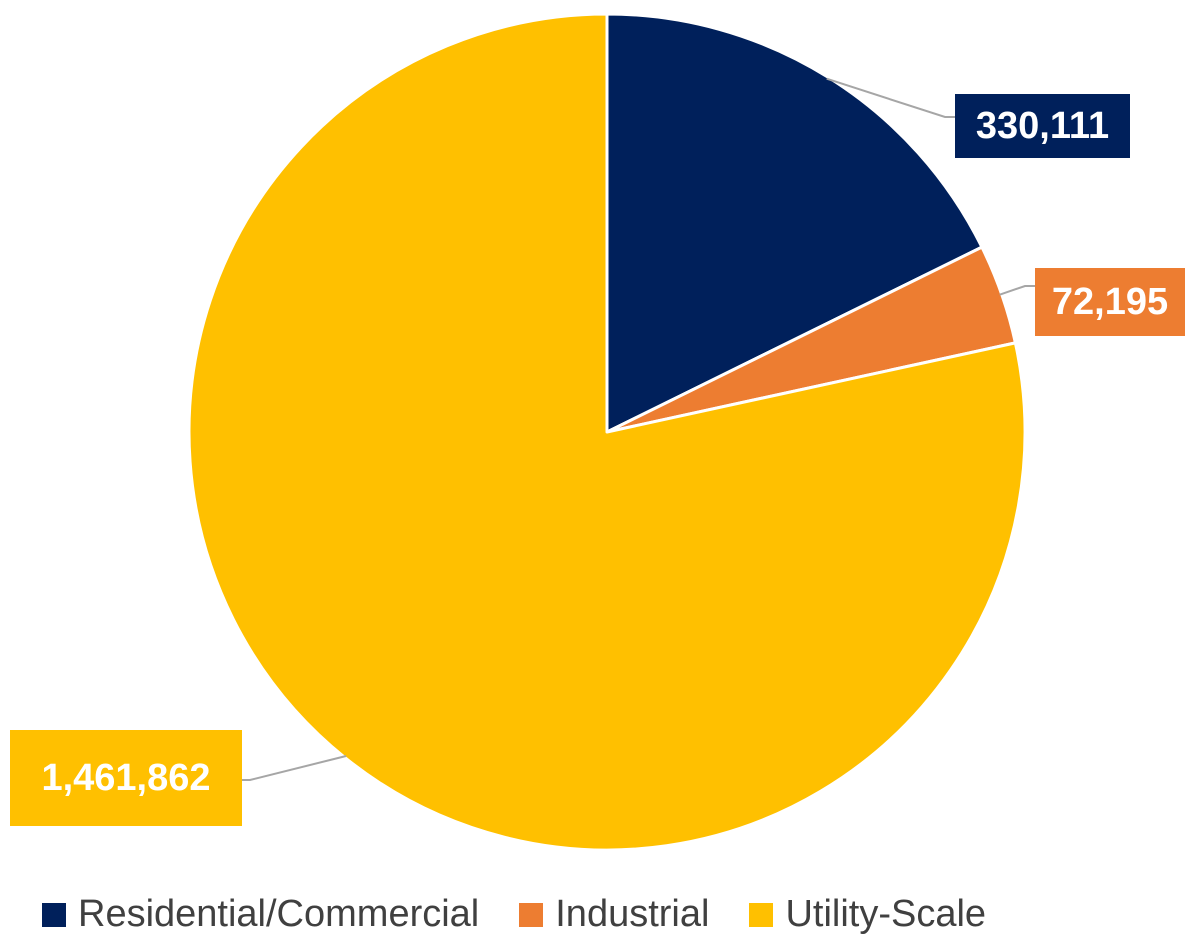 The width and height of the screenshot is (1190, 951). I want to click on legend-label-utility-scale: Utility-Scale, so click(886, 914).